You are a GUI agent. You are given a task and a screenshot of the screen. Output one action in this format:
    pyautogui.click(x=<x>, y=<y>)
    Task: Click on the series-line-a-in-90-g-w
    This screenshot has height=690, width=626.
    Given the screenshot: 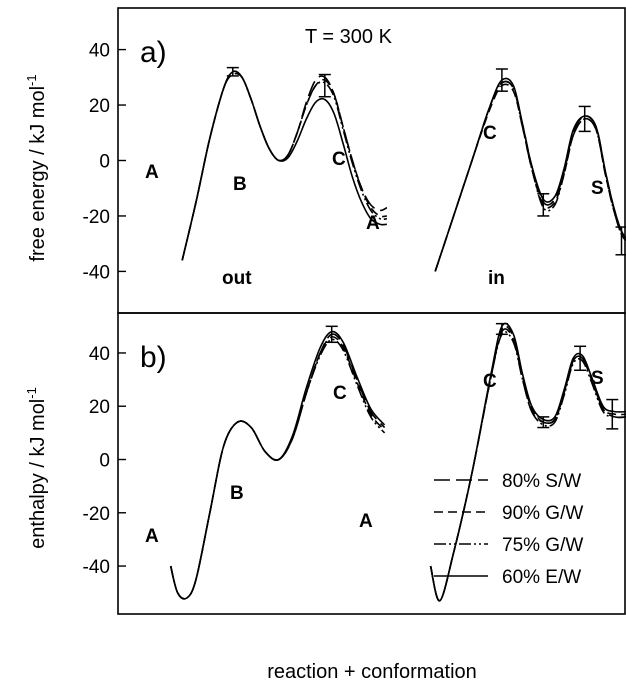 What is the action you would take?
    pyautogui.click(x=530, y=177)
    